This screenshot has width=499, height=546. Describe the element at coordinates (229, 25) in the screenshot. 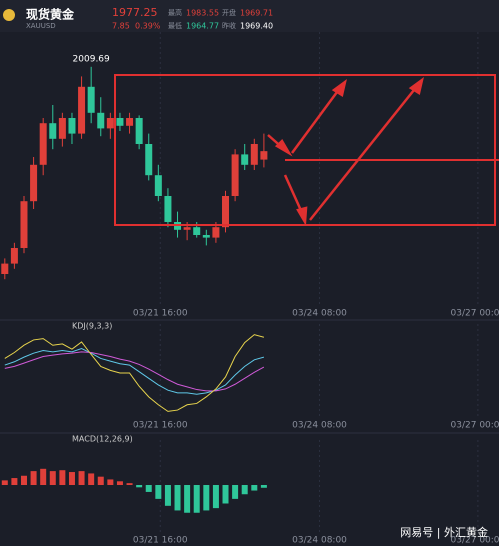

I see `prev-label: 昨收` at that location.